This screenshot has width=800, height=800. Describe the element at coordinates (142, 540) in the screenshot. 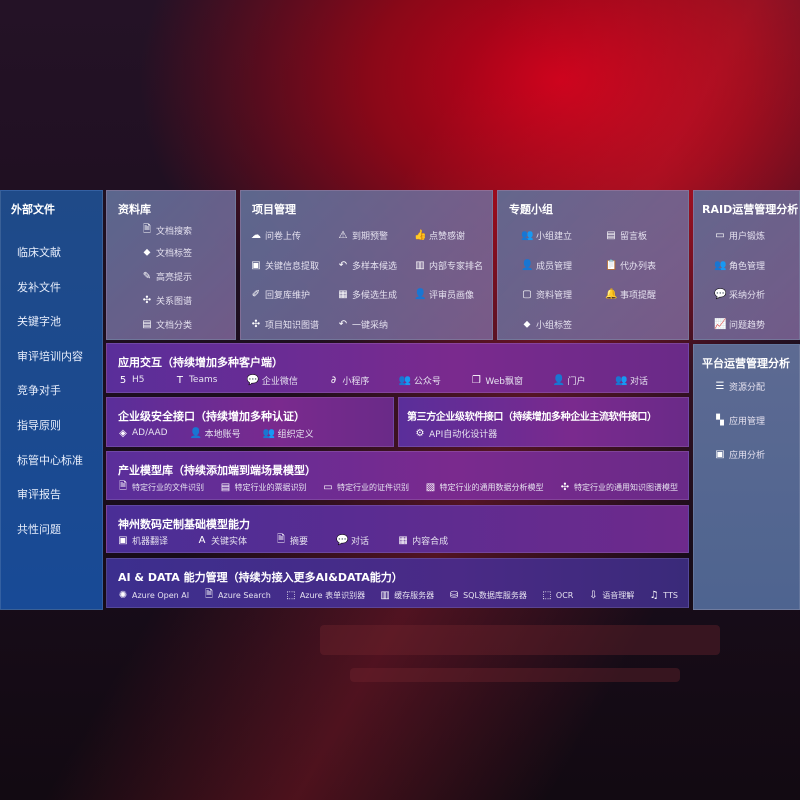

I see `menu-item-base: ▣ 机器翻译` at that location.